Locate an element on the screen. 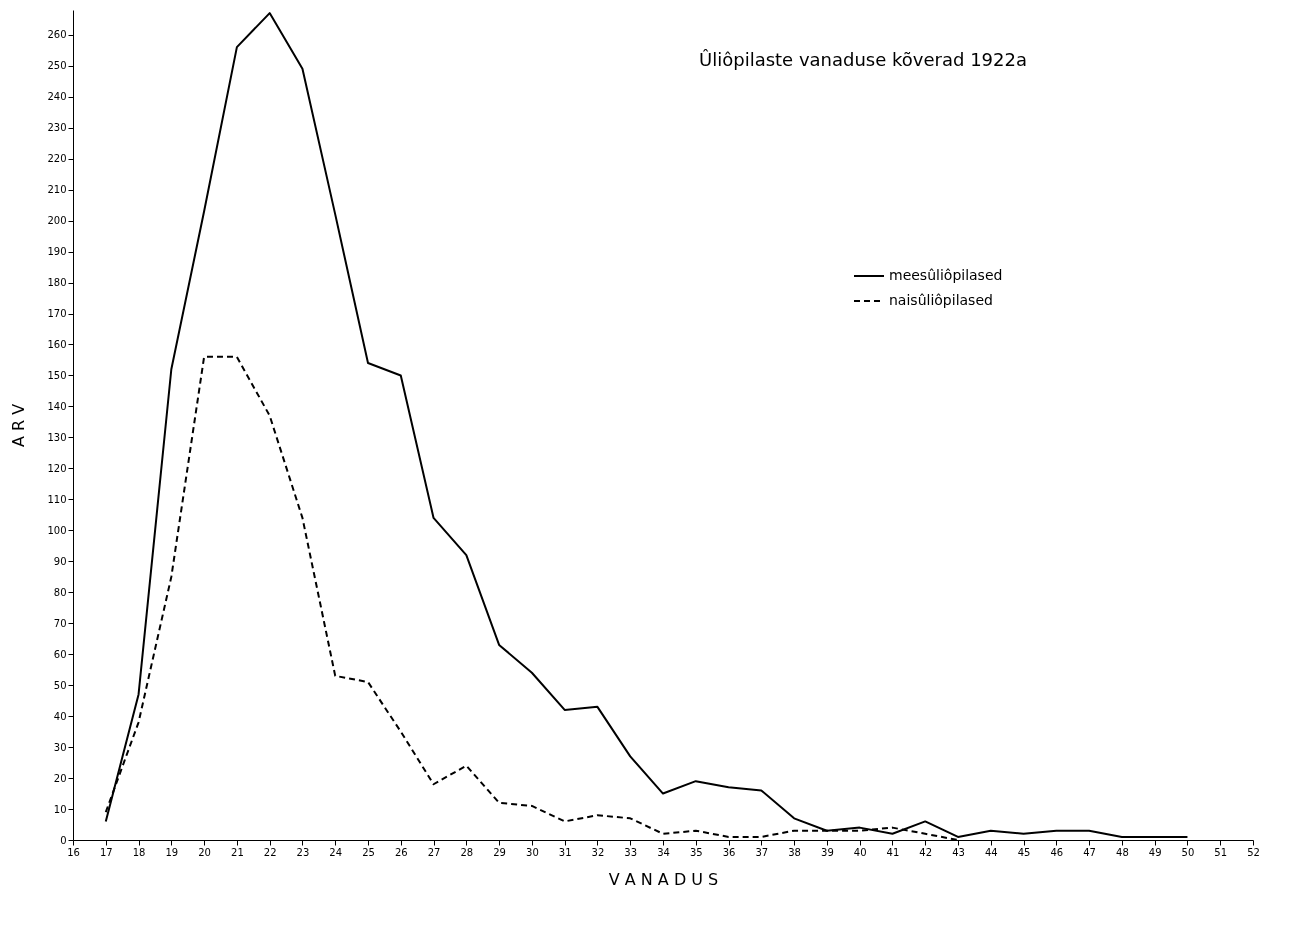 This screenshot has height=952, width=1310. y-tick-label: 40 is located at coordinates (60, 716).